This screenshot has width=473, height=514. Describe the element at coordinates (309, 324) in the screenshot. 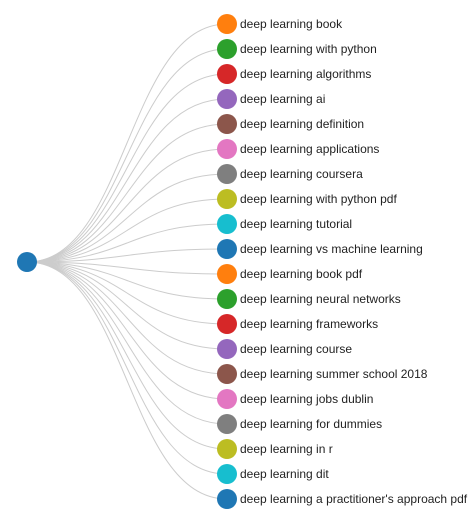

I see `leaf-label: deep learning frameworks` at that location.